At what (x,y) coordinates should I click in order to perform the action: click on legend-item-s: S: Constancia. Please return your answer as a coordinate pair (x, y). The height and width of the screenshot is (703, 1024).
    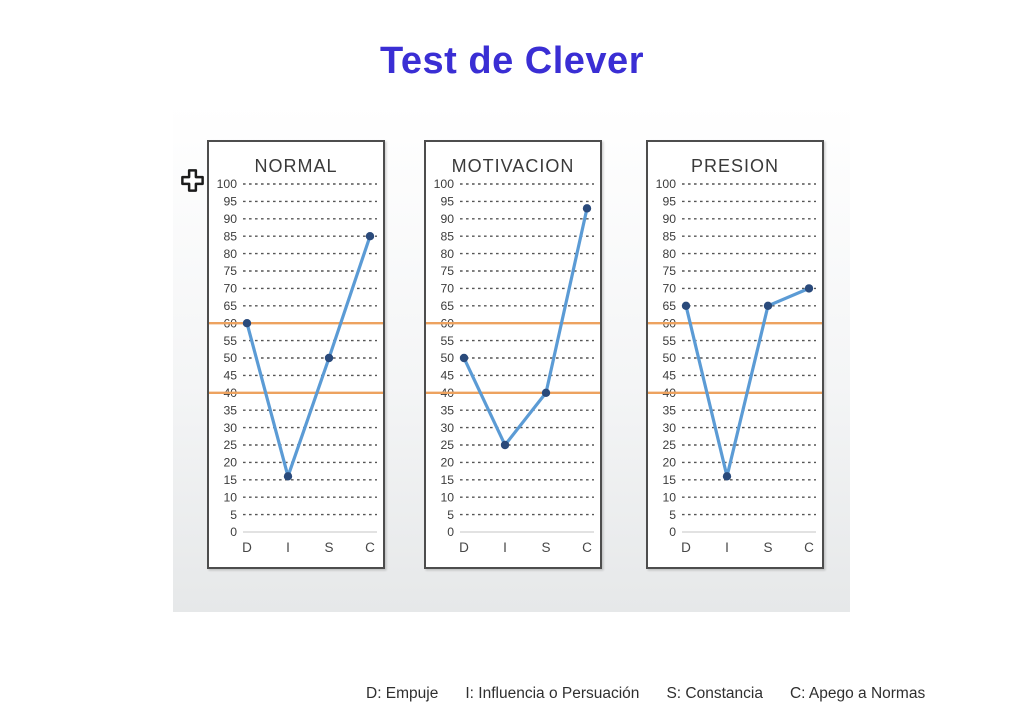
    Looking at the image, I should click on (714, 693).